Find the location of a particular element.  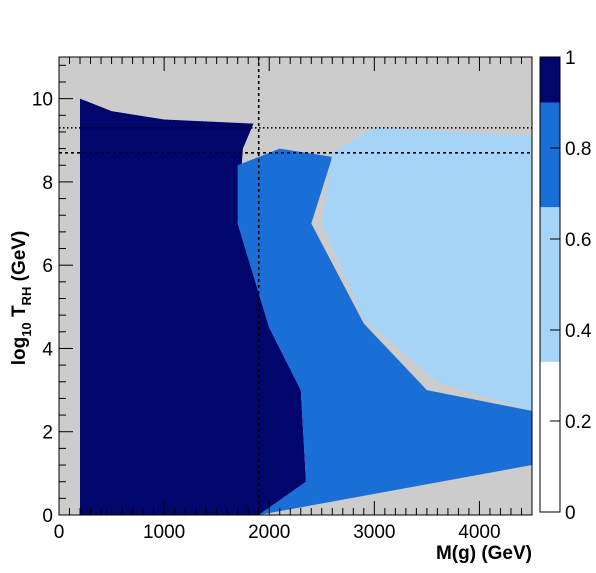

x-tick-label: 0 is located at coordinates (59, 532).